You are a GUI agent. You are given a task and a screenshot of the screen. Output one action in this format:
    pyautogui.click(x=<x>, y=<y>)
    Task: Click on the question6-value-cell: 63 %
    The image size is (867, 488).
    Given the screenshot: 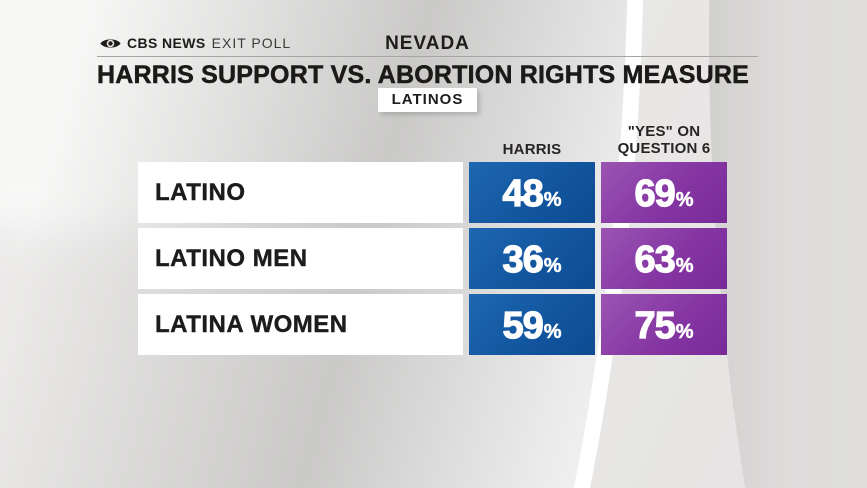 What is the action you would take?
    pyautogui.click(x=664, y=258)
    